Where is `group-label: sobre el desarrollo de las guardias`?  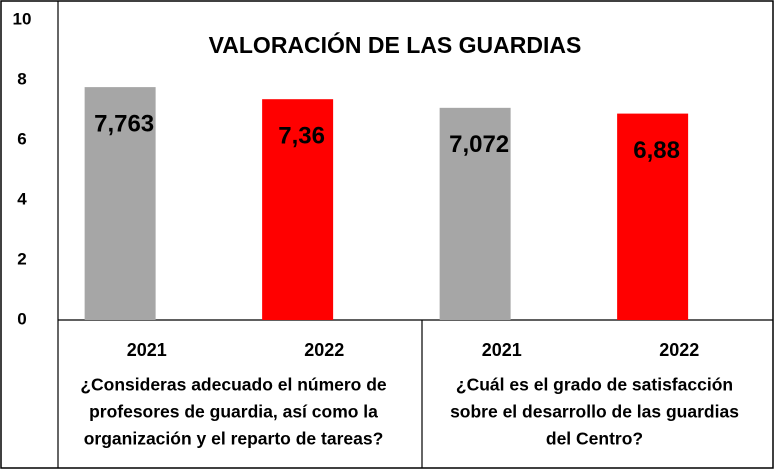
group-label: sobre el desarrollo de las guardias is located at coordinates (594, 412).